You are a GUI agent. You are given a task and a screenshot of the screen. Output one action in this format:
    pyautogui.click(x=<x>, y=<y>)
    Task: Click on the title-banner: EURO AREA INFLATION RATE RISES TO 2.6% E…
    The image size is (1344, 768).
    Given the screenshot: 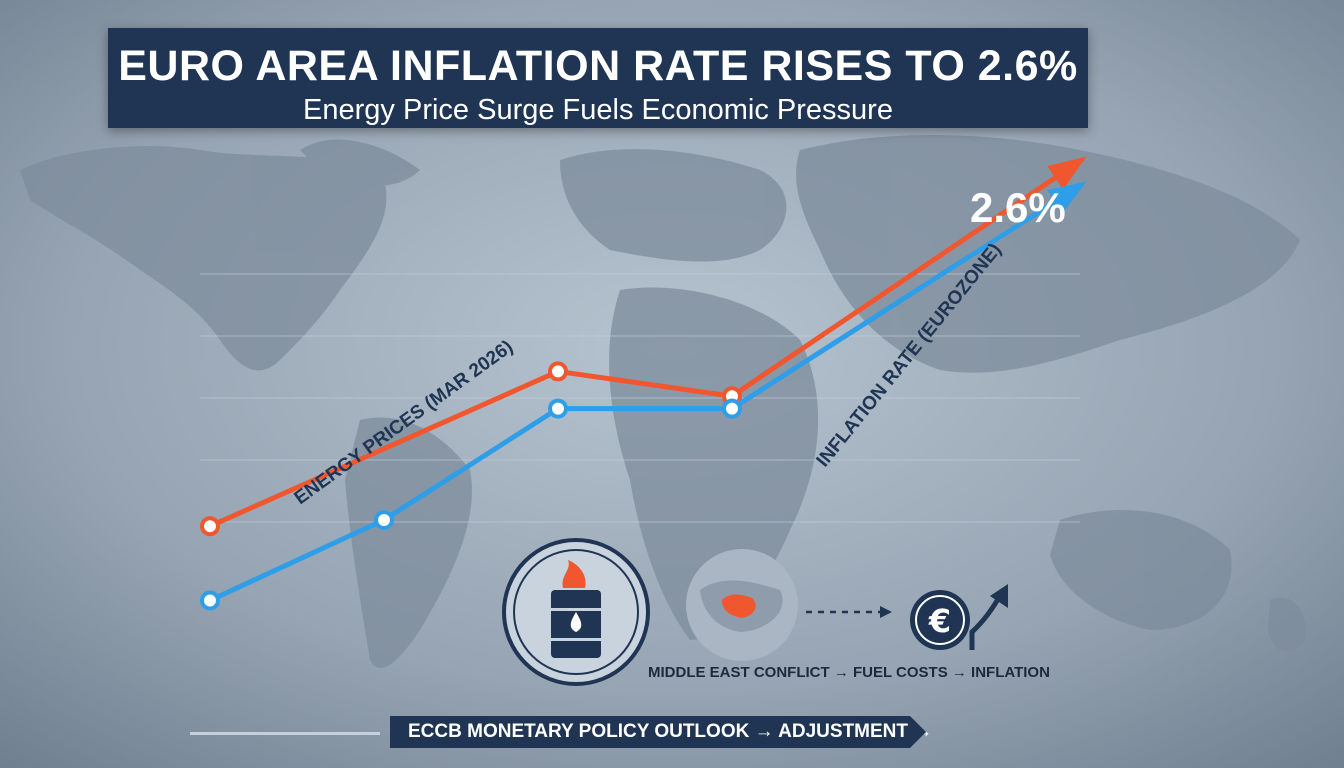 What is the action you would take?
    pyautogui.click(x=598, y=78)
    